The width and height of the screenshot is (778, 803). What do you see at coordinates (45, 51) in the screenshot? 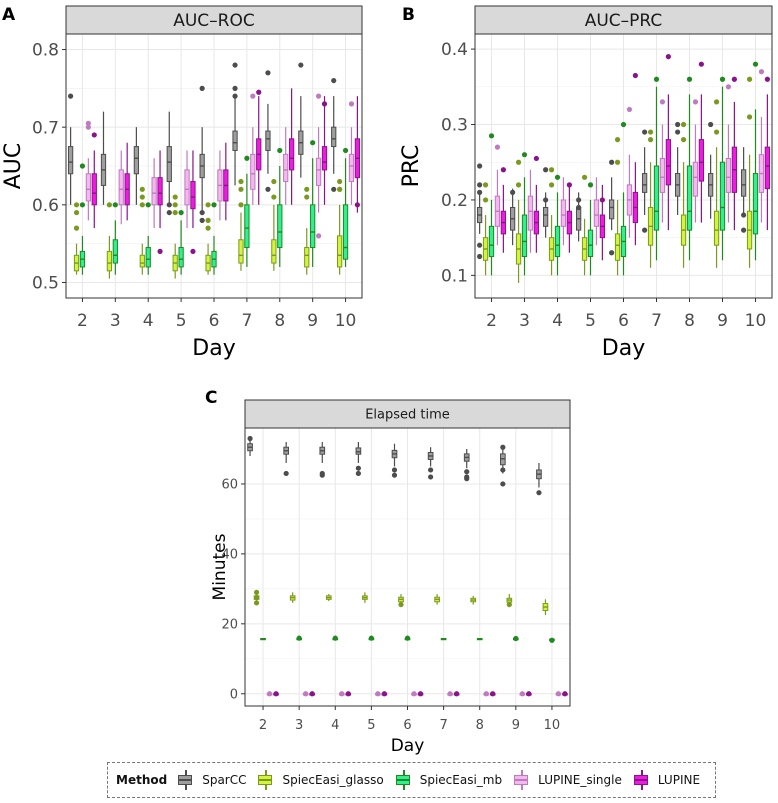
I see `y-tick-label-a-3: 0.8` at bounding box center [45, 51].